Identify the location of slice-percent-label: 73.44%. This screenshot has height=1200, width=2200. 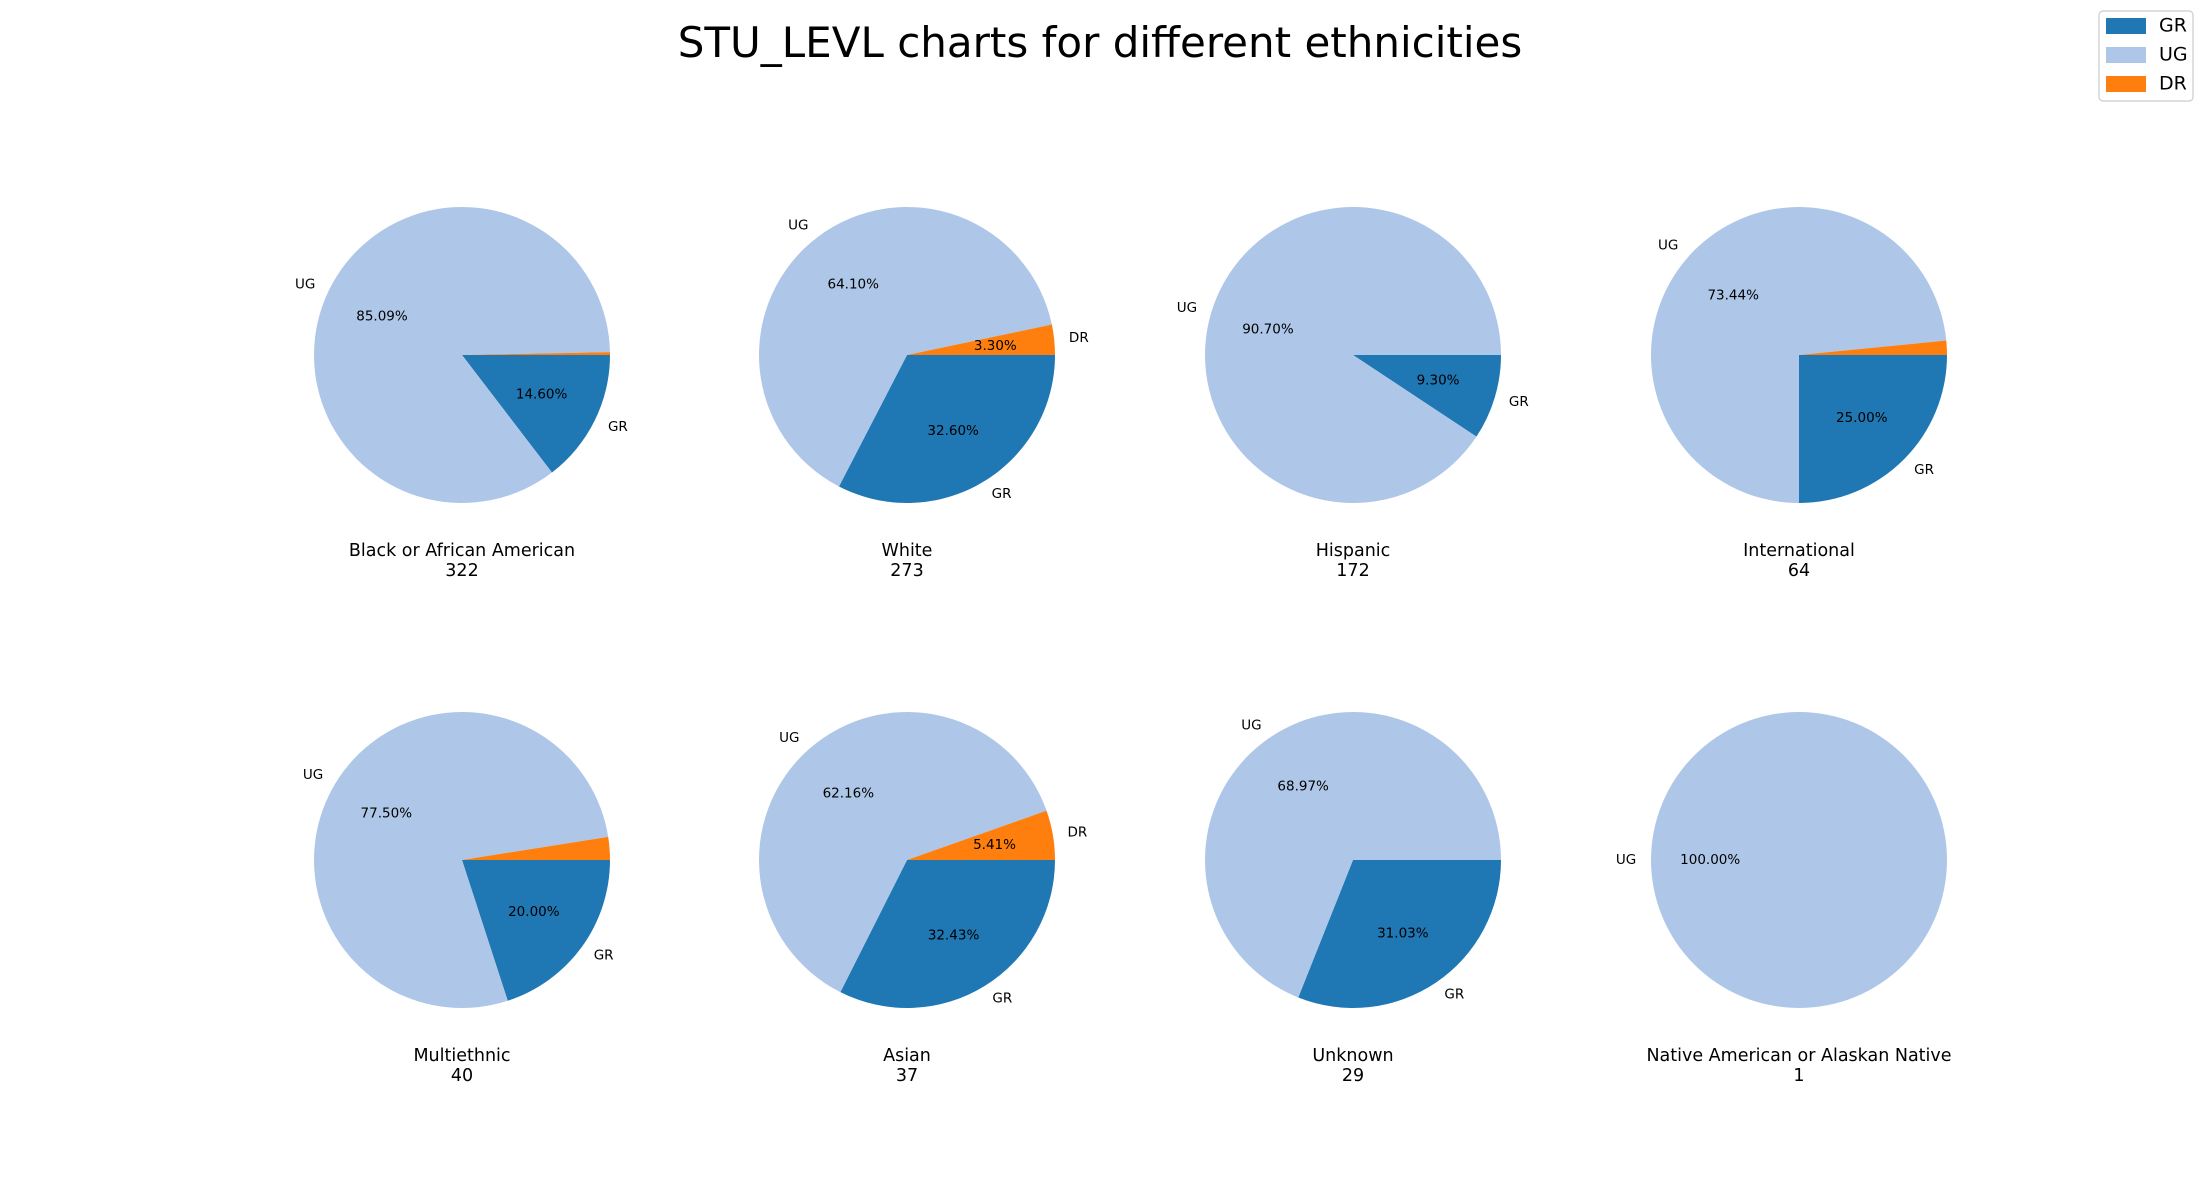
(1733, 295).